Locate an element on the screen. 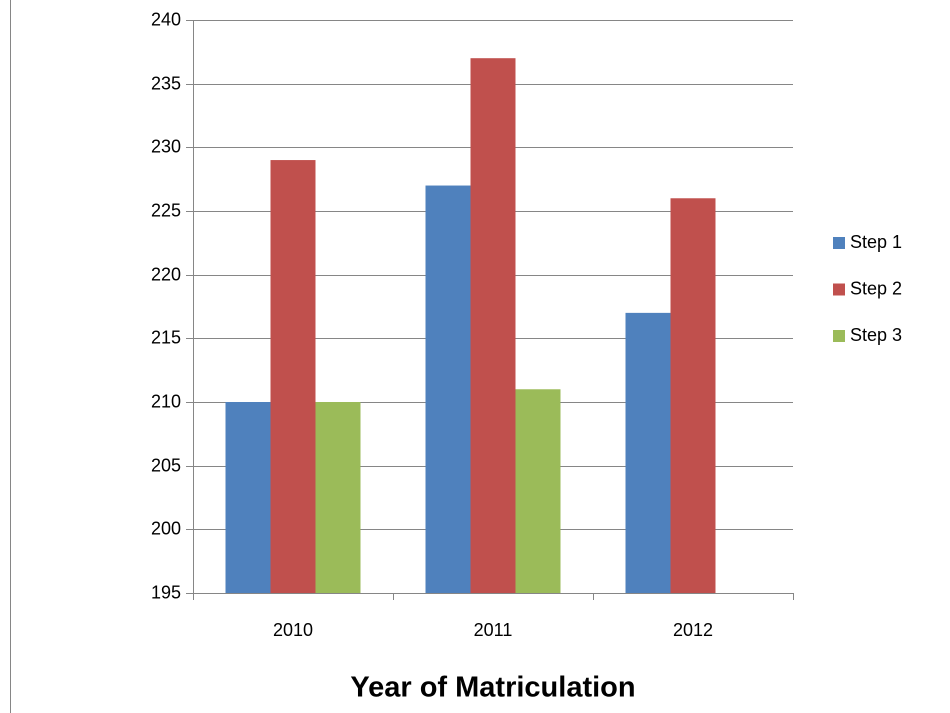 The width and height of the screenshot is (950, 713). y-tick-label: 220 is located at coordinates (166, 274).